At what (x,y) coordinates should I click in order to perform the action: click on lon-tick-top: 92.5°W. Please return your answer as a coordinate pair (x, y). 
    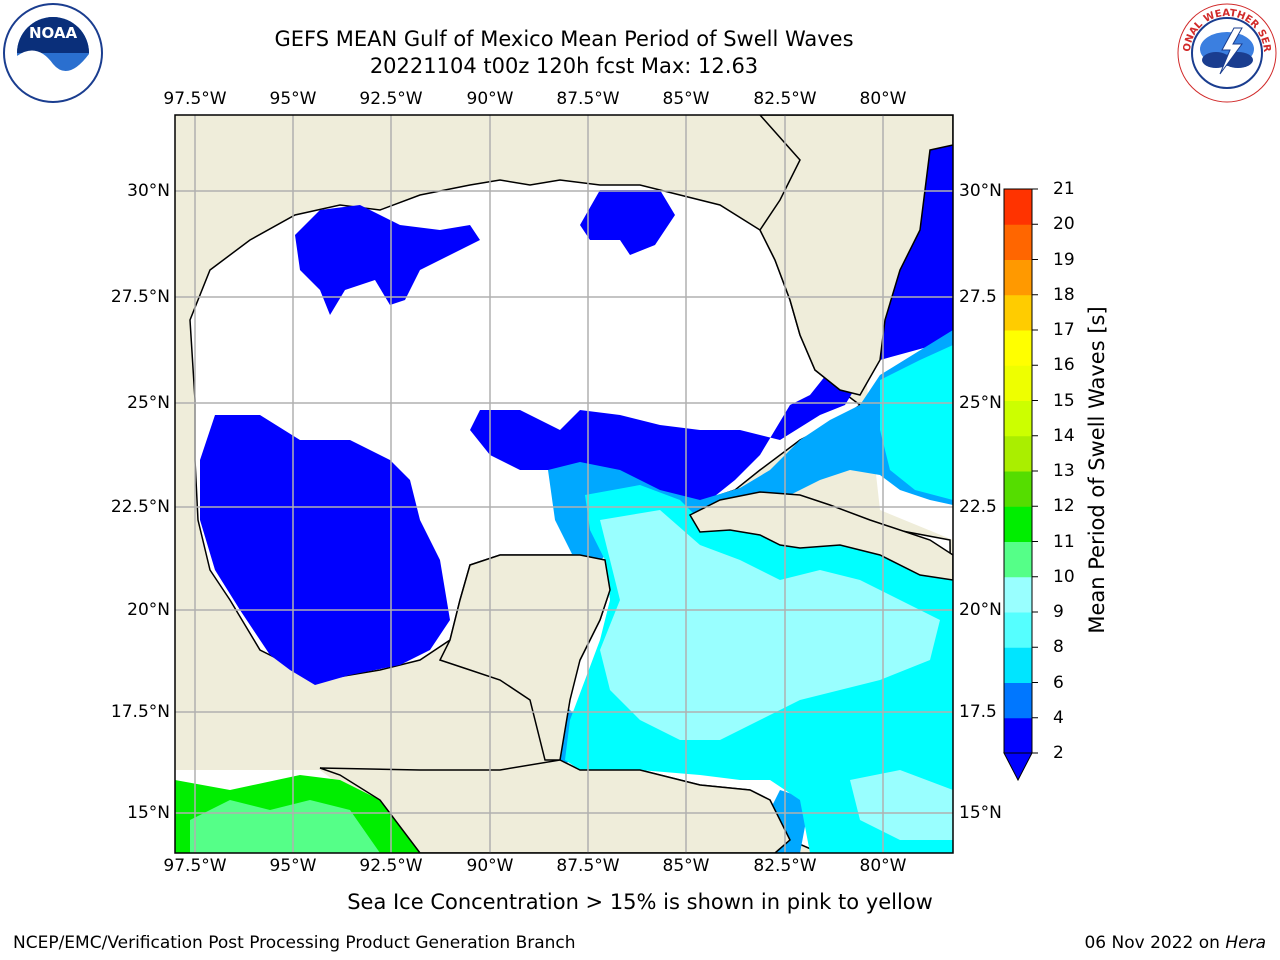
    Looking at the image, I should click on (391, 99).